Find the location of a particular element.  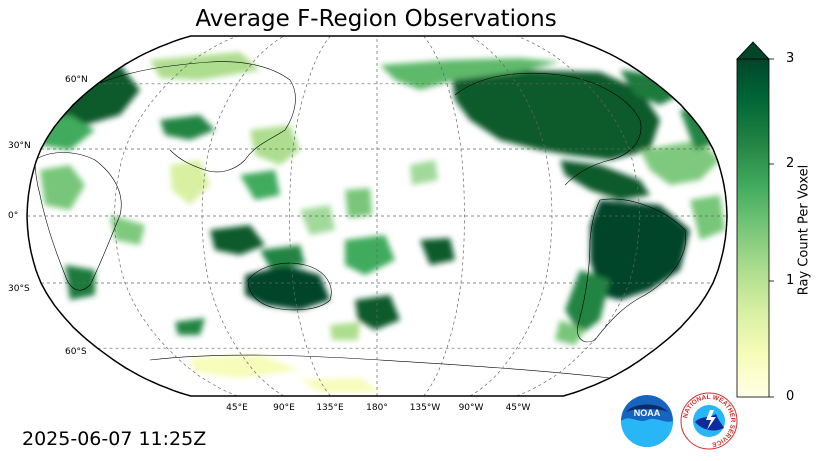

colorbar-label: Ray Count Per Voxel is located at coordinates (804, 230).